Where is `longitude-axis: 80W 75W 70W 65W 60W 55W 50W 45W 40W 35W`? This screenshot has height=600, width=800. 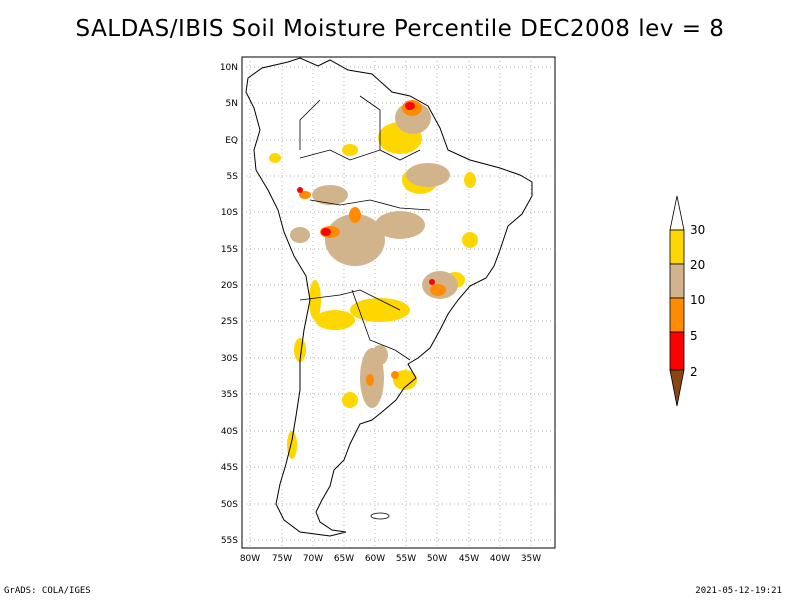
longitude-axis: 80W 75W 70W 65W 60W 55W 50W 45W 40W 35W is located at coordinates (390, 559).